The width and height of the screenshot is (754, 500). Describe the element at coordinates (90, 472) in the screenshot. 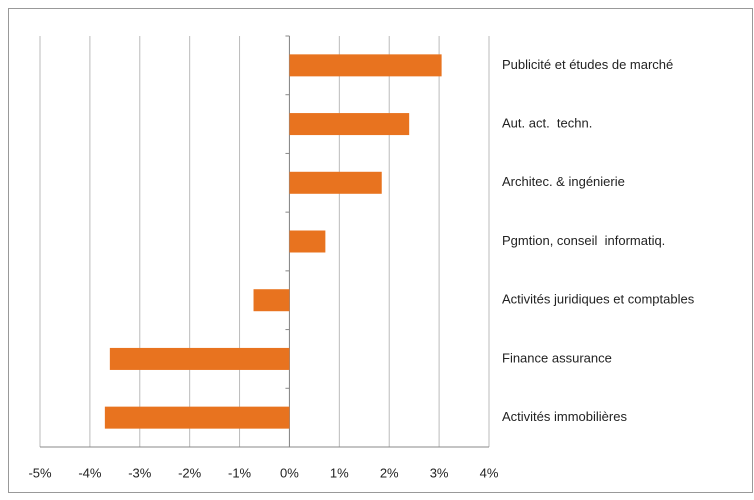

I see `x-tick-label: -4%` at that location.